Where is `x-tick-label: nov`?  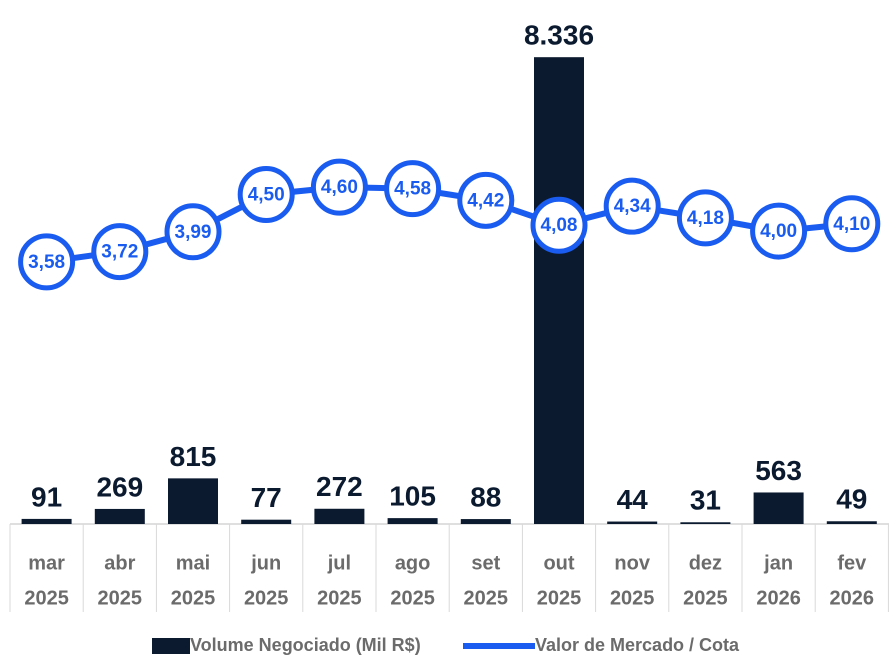 x-tick-label: nov is located at coordinates (632, 563).